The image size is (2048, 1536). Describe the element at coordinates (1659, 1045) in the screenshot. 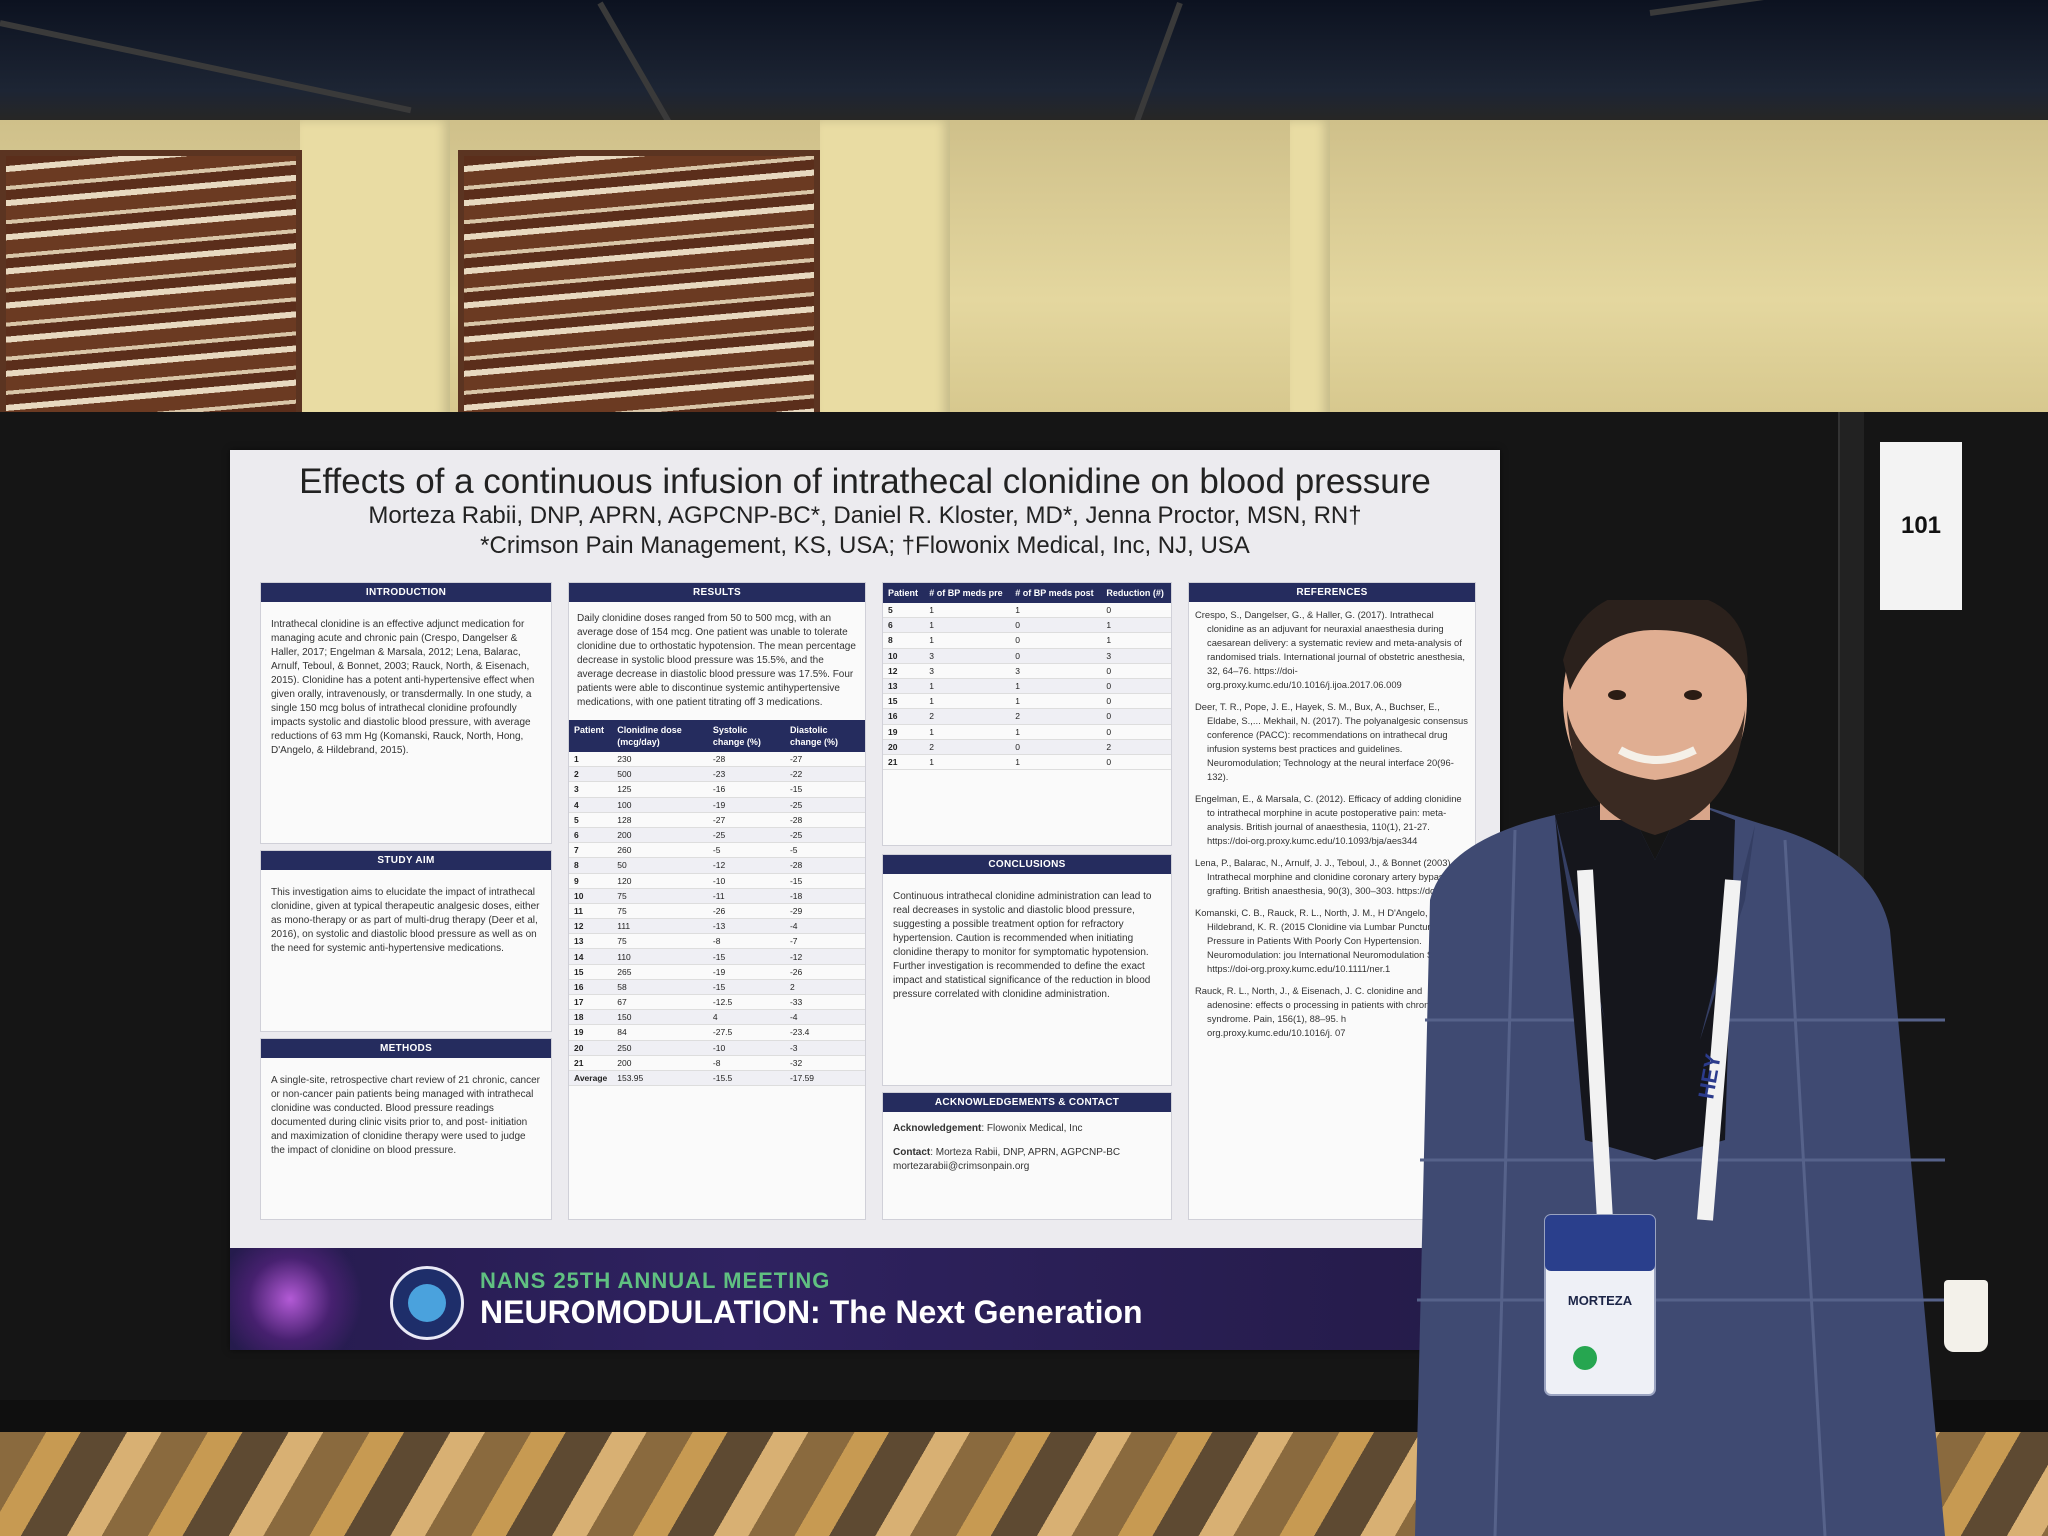

I see `lanyard` at that location.